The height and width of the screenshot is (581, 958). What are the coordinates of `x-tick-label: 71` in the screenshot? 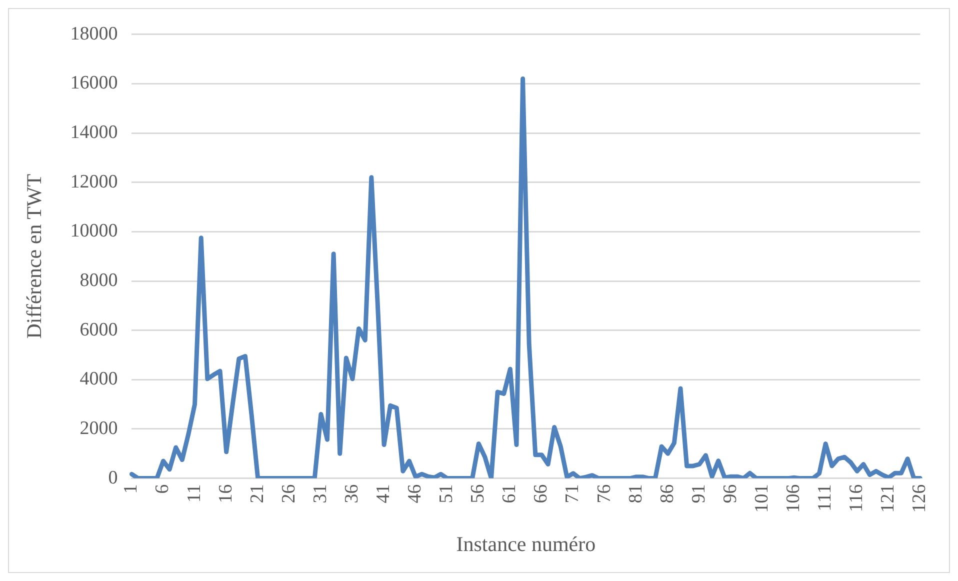 It's located at (573, 494).